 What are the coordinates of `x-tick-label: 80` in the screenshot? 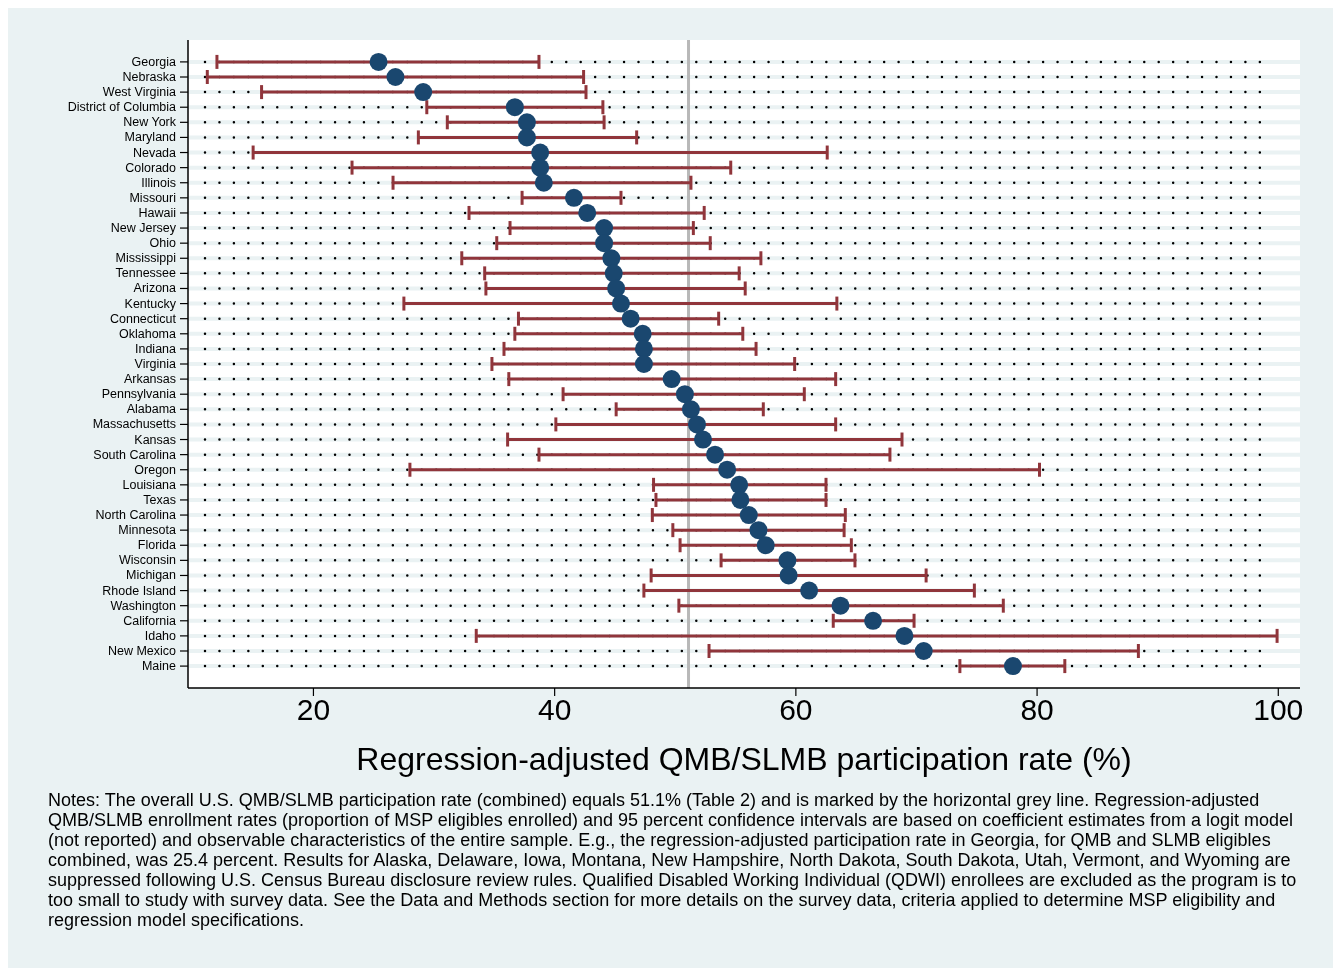 It's located at (1037, 709).